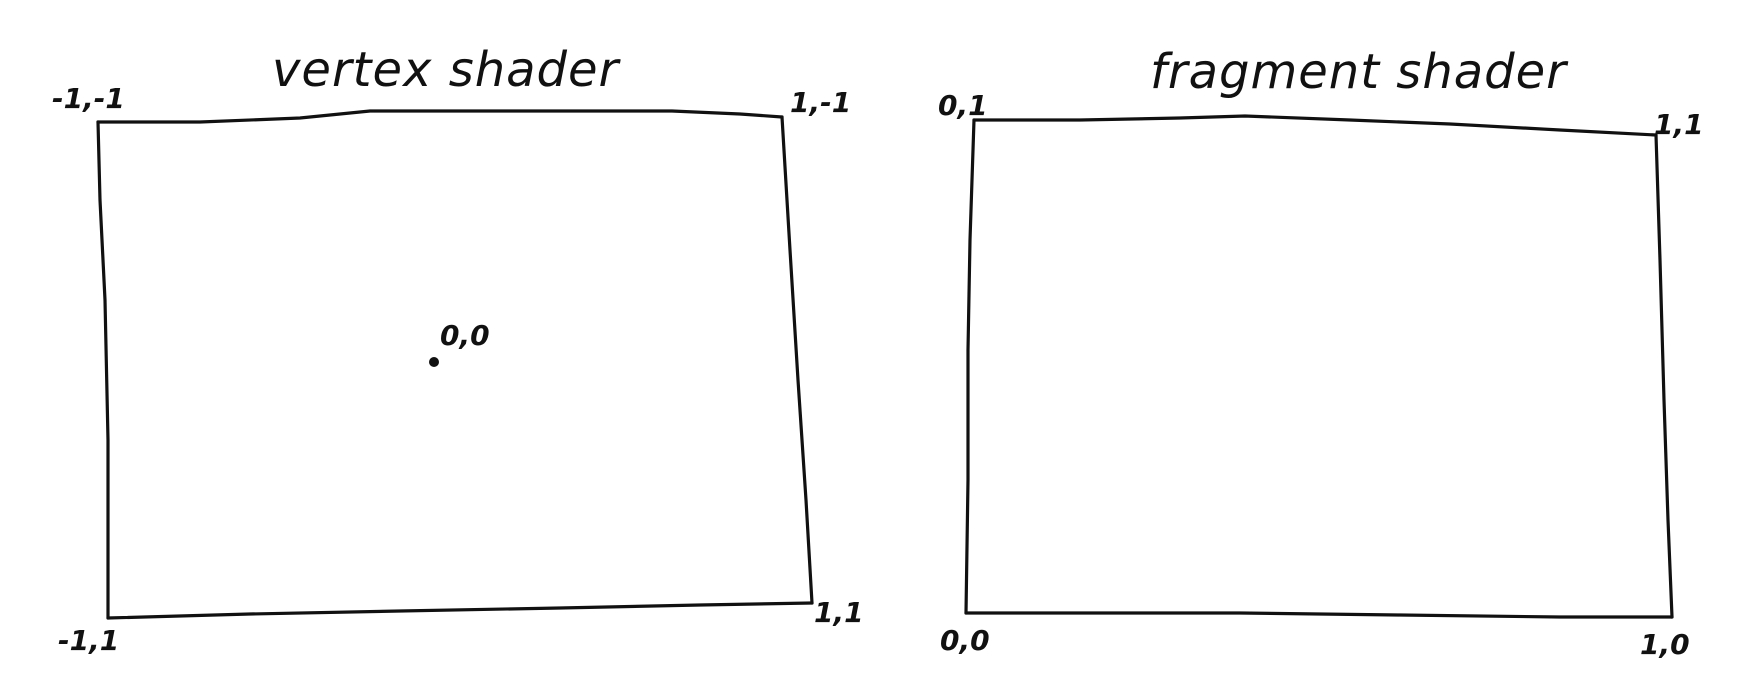 The height and width of the screenshot is (696, 1756). I want to click on fragment-quad-top-edge, so click(1315, 125).